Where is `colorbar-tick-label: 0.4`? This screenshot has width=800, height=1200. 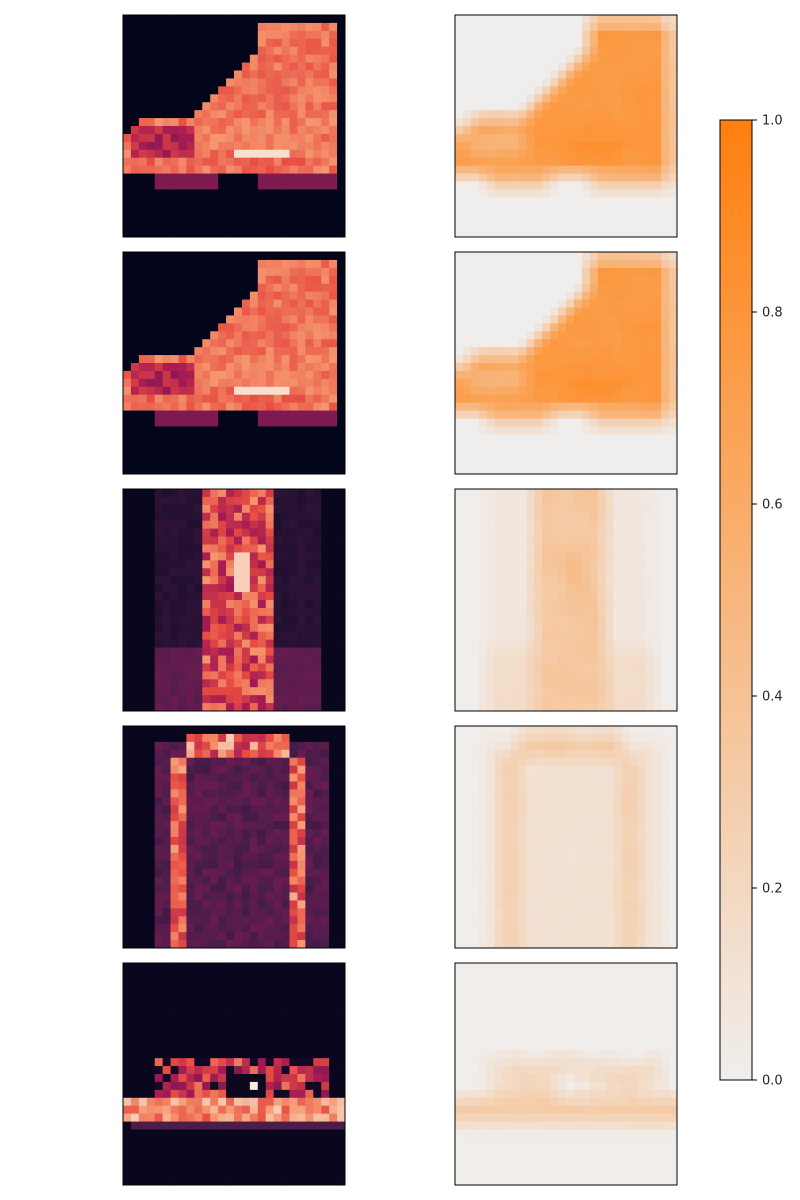
colorbar-tick-label: 0.4 is located at coordinates (772, 697).